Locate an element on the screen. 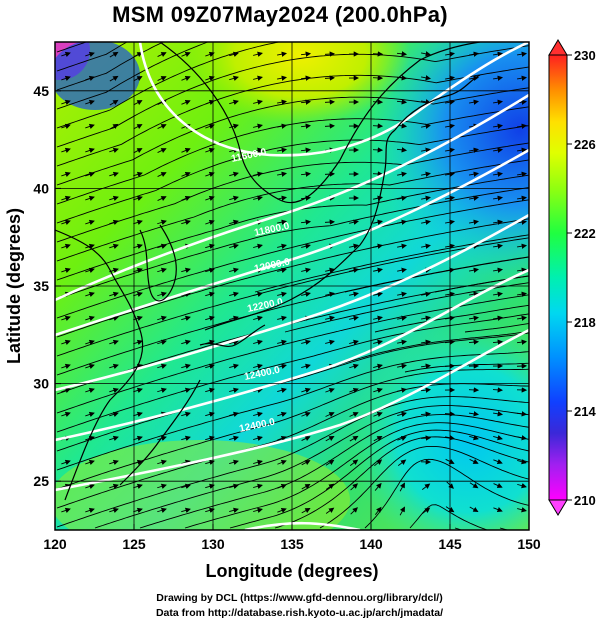  y-axis-ticks: 25 30 35 40 45 is located at coordinates (47, 286).